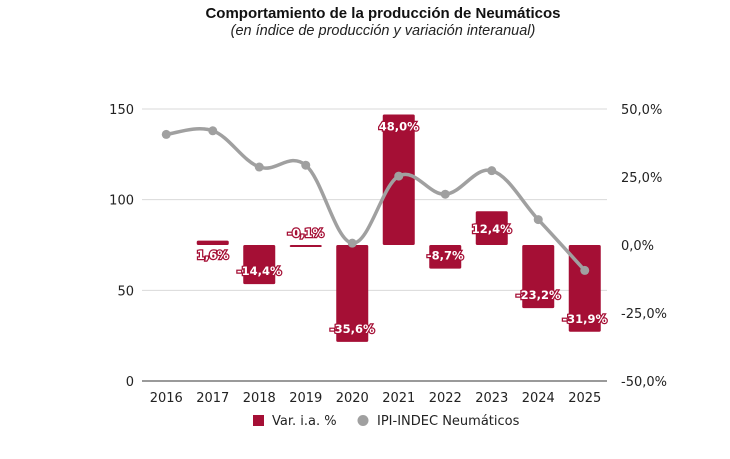 The width and height of the screenshot is (730, 459). I want to click on x-tick-label: 2024, so click(538, 398).